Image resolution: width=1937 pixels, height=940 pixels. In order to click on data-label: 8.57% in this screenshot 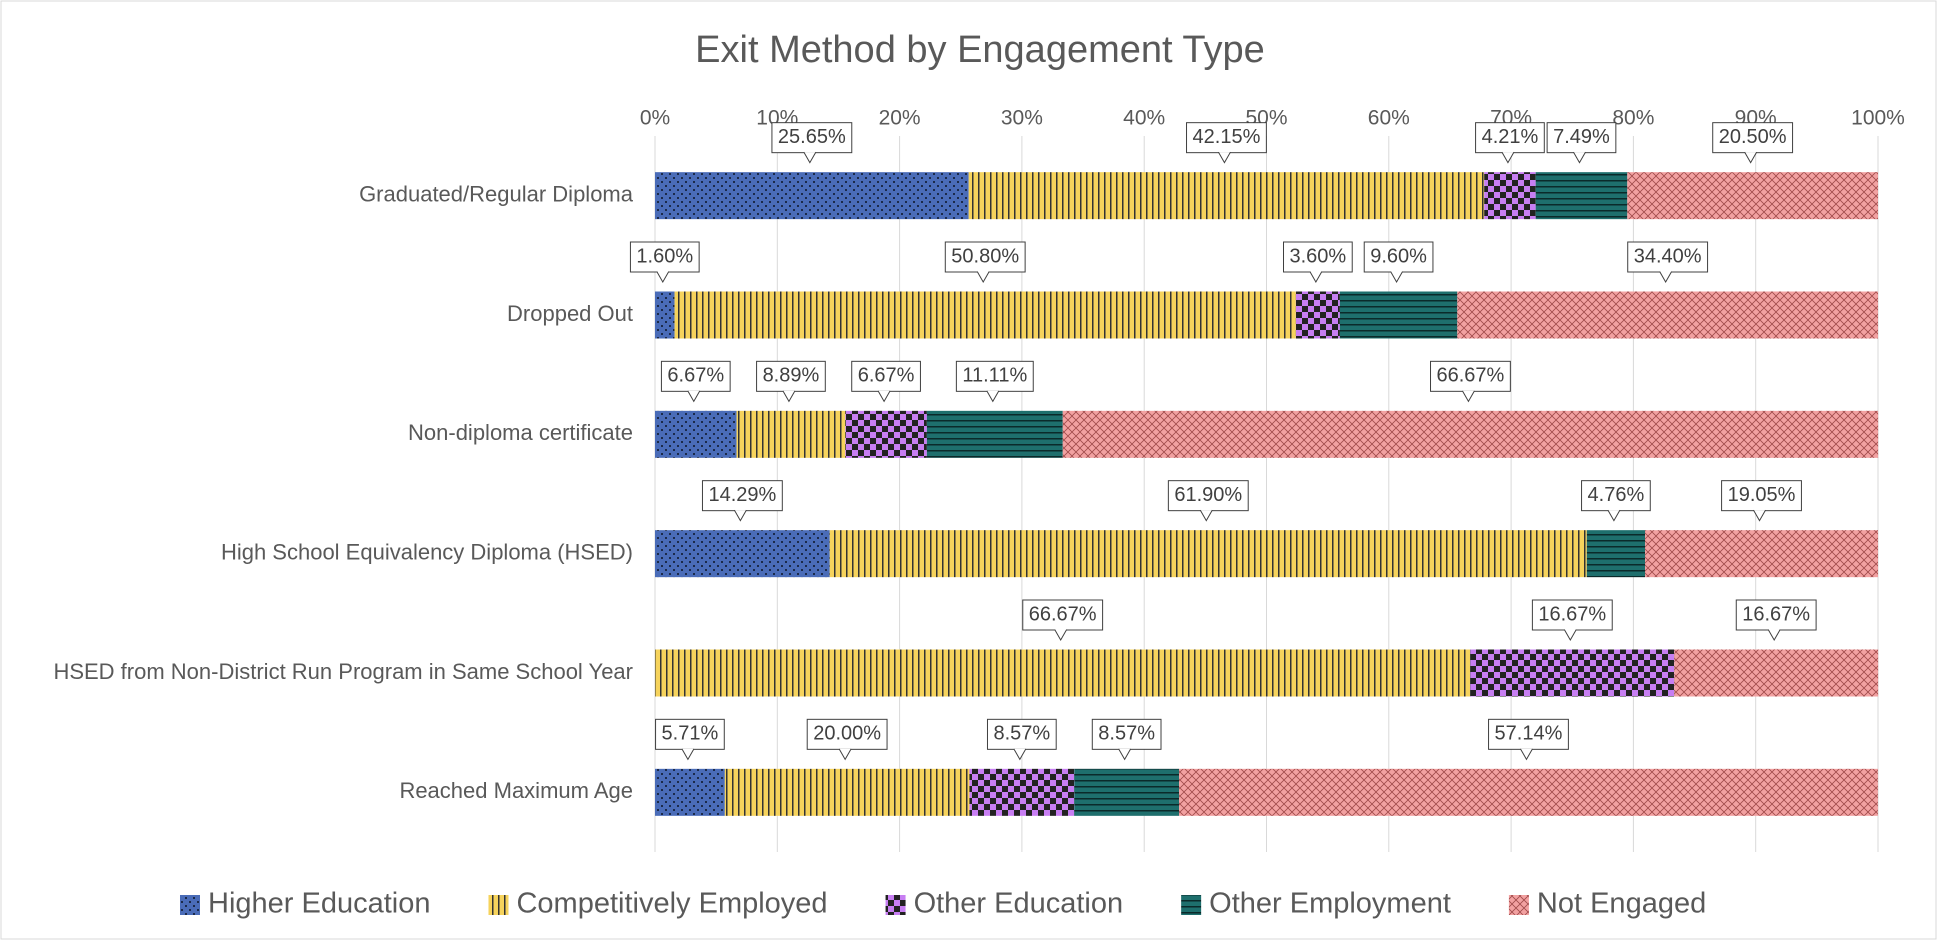, I will do `click(1021, 739)`.